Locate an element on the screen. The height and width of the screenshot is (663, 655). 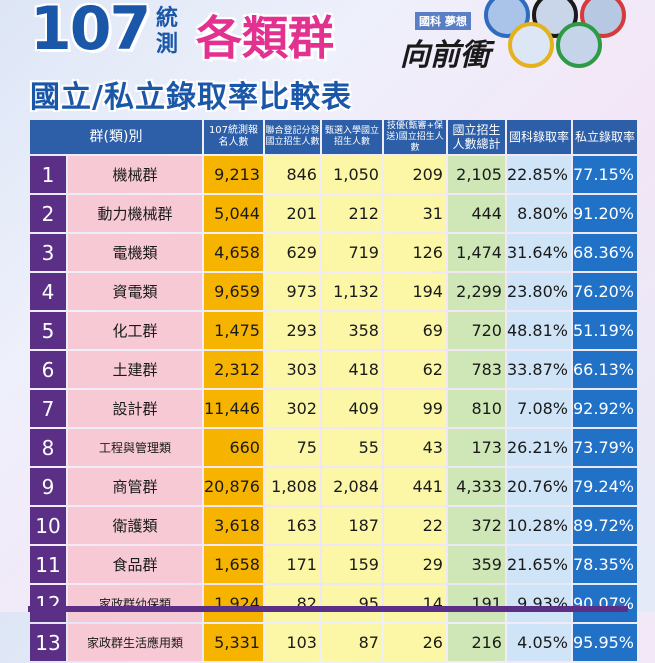
header-skills: 技優(甄審+保送)國立招生人數 is located at coordinates (414, 137).